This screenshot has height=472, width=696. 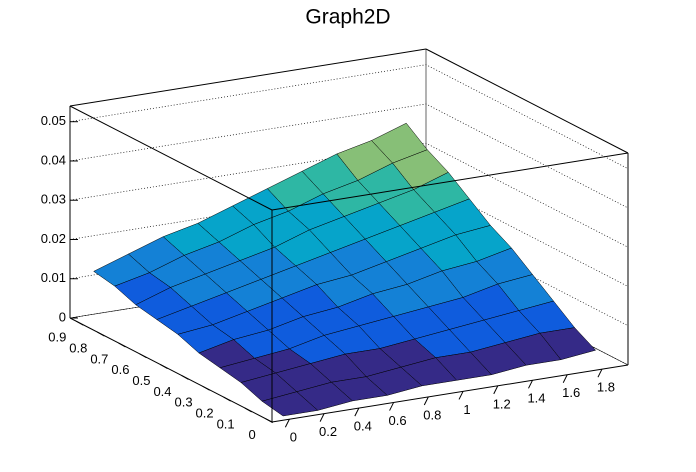 What do you see at coordinates (293, 437) in the screenshot?
I see `x-tick-label: 0` at bounding box center [293, 437].